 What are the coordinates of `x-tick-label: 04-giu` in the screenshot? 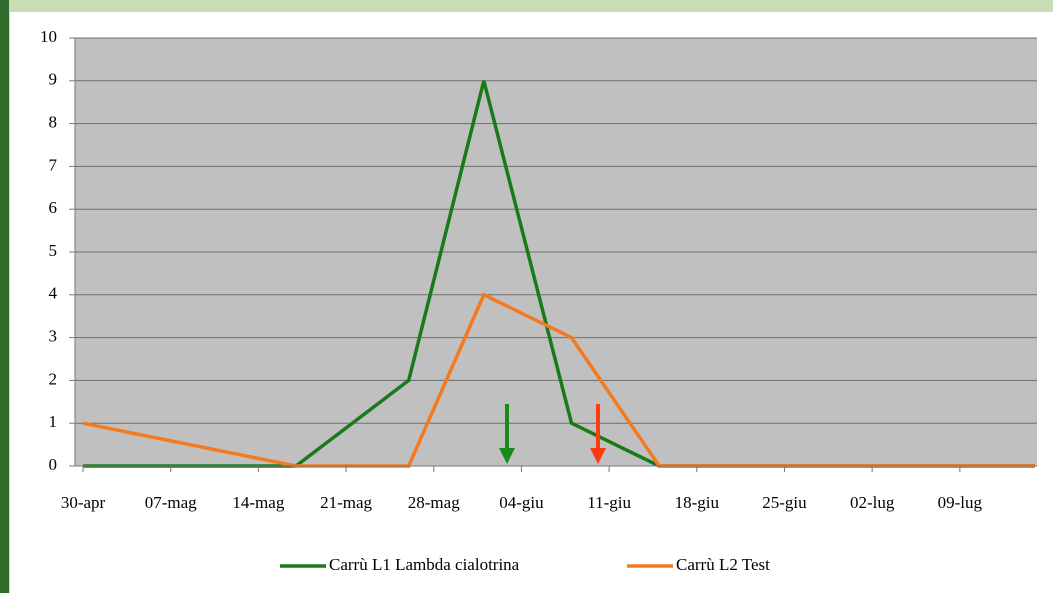 It's located at (521, 502).